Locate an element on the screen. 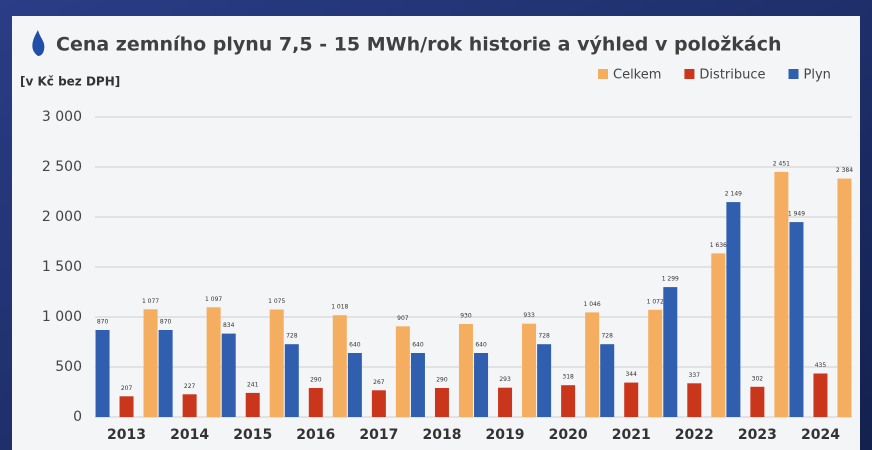 The width and height of the screenshot is (872, 450). value-label: 2 149 is located at coordinates (733, 194).